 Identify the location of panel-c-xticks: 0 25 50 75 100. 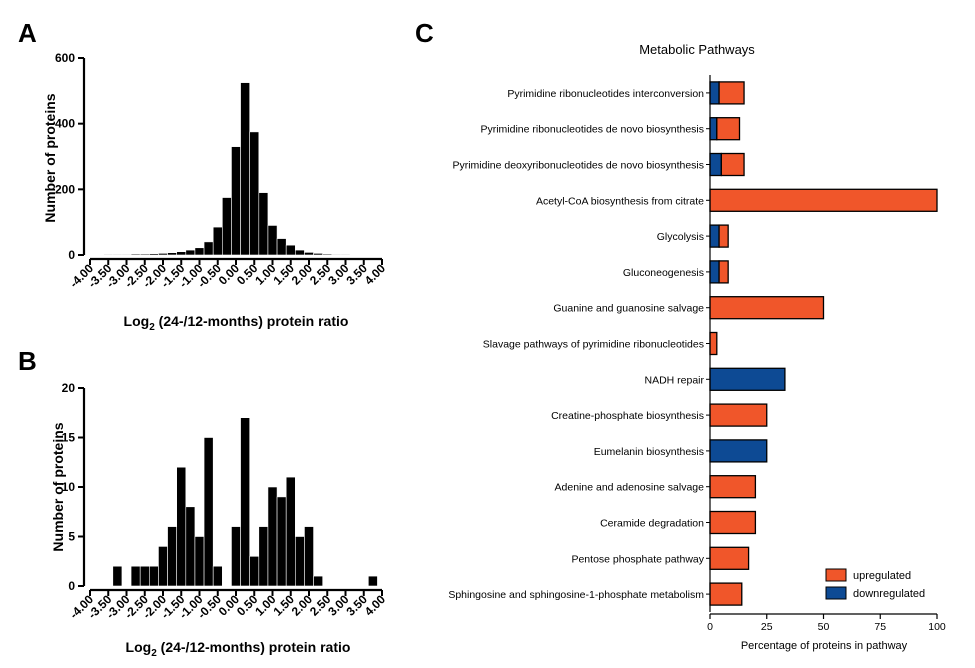
(826, 623).